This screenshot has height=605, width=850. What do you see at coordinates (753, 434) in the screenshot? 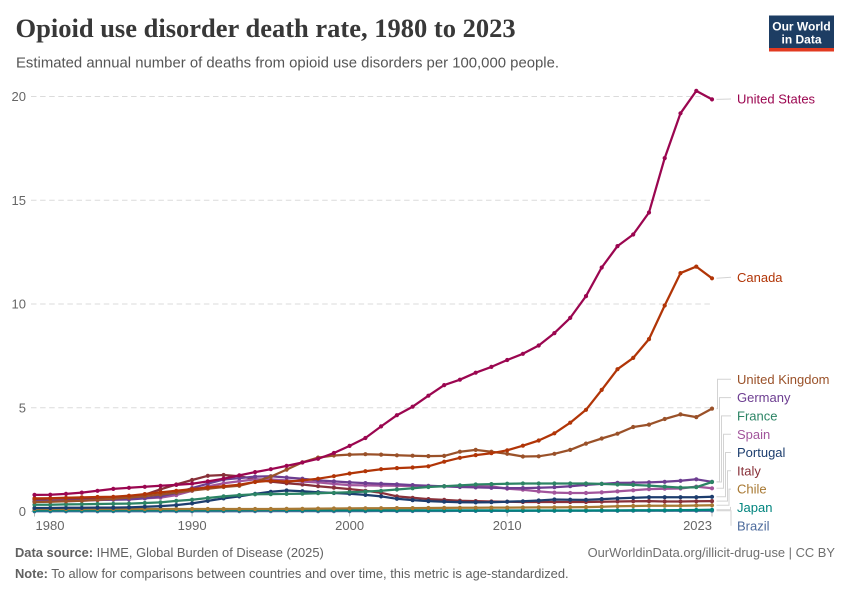
I see `svg-text: Spain` at bounding box center [753, 434].